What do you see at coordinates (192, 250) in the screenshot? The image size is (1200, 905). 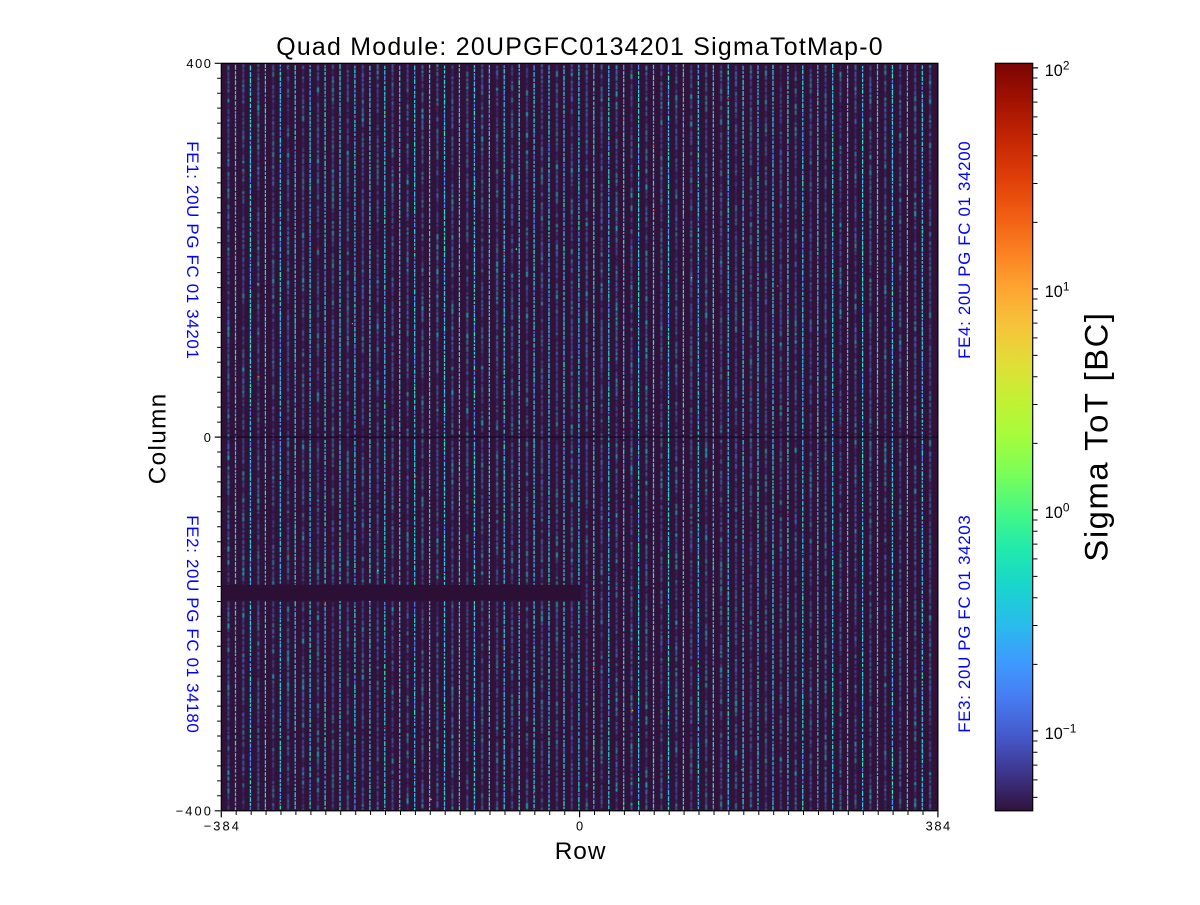 I see `svg-text: FE1: 20U PG FC 01 34201` at bounding box center [192, 250].